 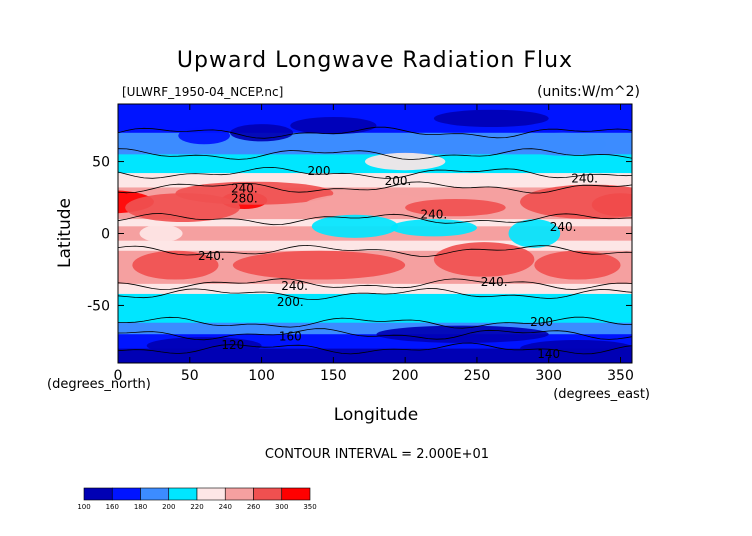 What do you see at coordinates (377, 454) in the screenshot?
I see `contour-interval: CONTOUR INTERVAL = 2.000E+01` at bounding box center [377, 454].